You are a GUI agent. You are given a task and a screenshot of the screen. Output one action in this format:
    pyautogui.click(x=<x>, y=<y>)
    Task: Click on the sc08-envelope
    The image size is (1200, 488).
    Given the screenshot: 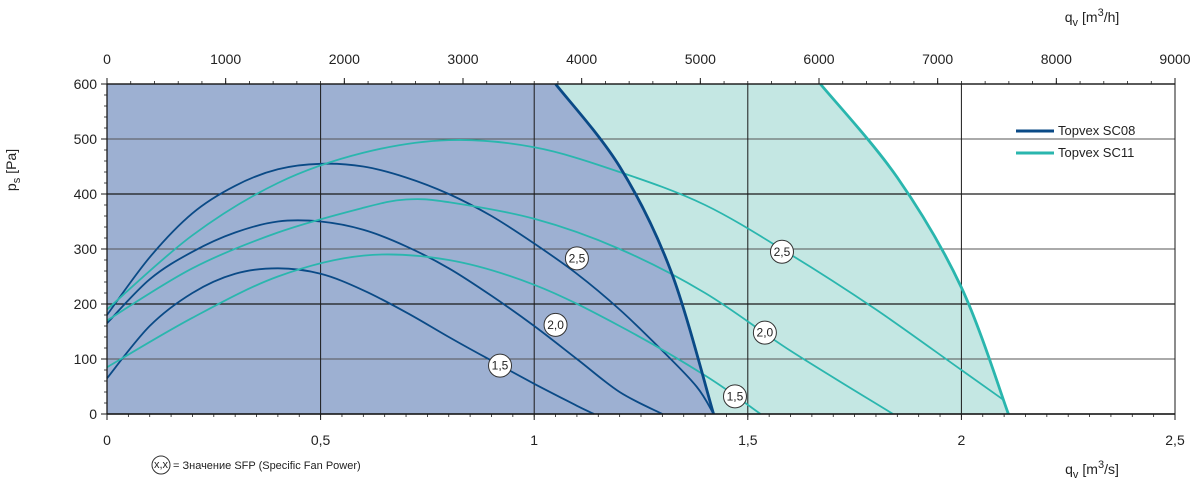 What is the action you would take?
    pyautogui.click(x=634, y=249)
    